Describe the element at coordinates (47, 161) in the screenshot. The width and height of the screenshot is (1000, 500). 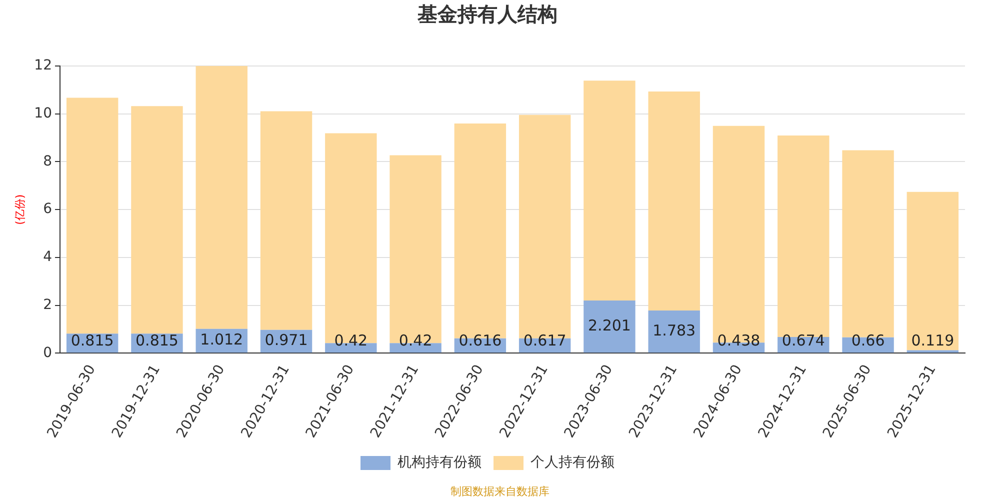
I see `y-tick-label: 8` at that location.